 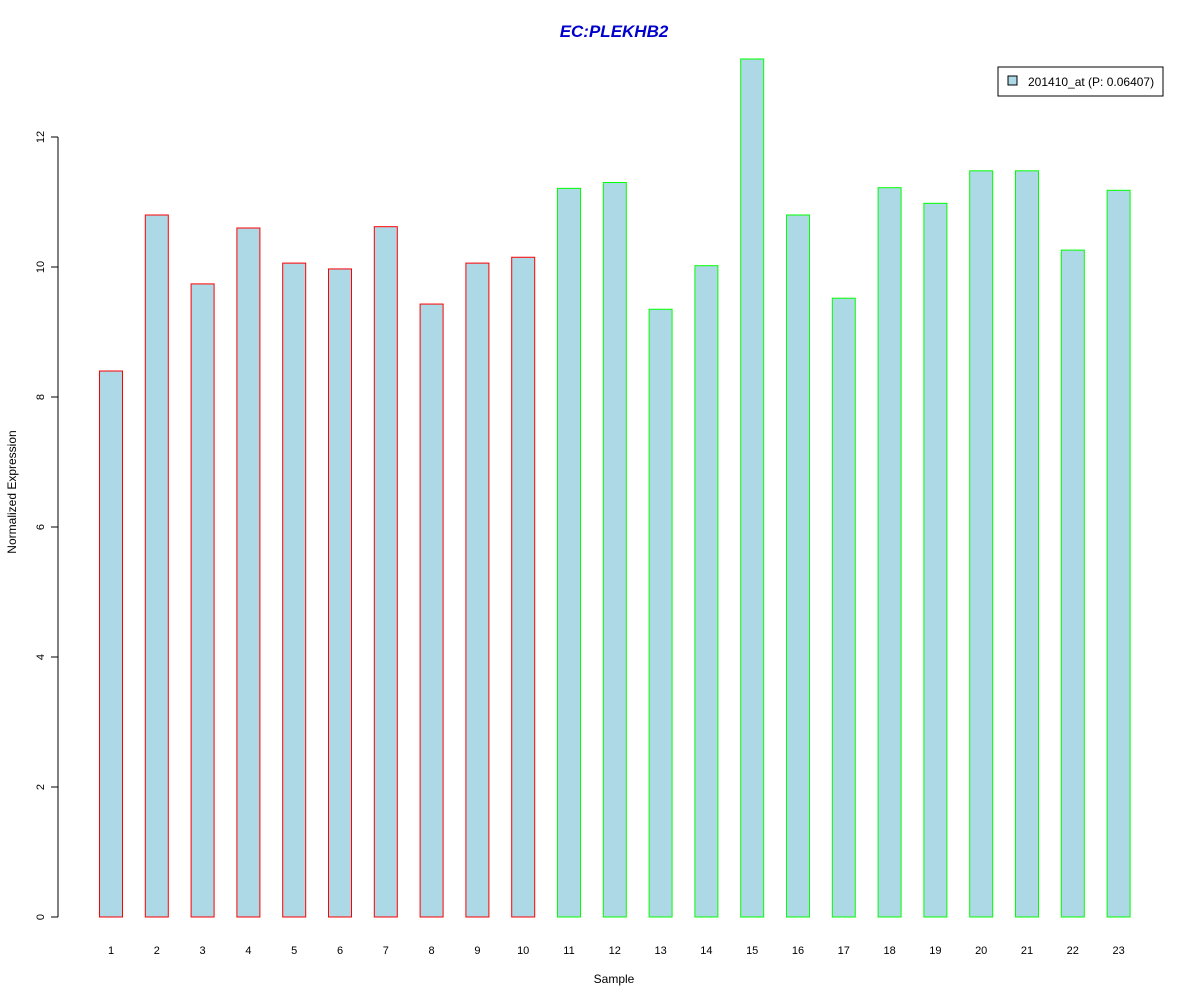 What do you see at coordinates (41, 657) in the screenshot?
I see `y-tick-label: 4` at bounding box center [41, 657].